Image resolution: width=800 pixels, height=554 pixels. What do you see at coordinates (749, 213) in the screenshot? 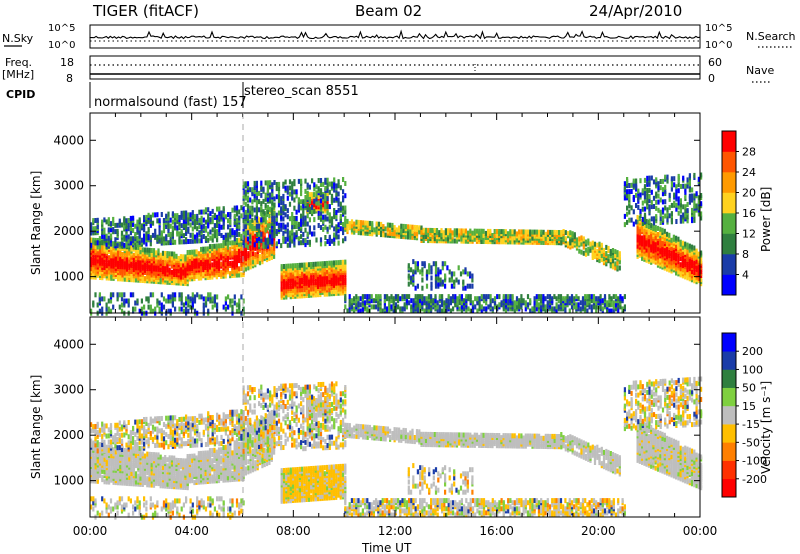
I see `colorbar-tick-label: 16` at bounding box center [749, 213].